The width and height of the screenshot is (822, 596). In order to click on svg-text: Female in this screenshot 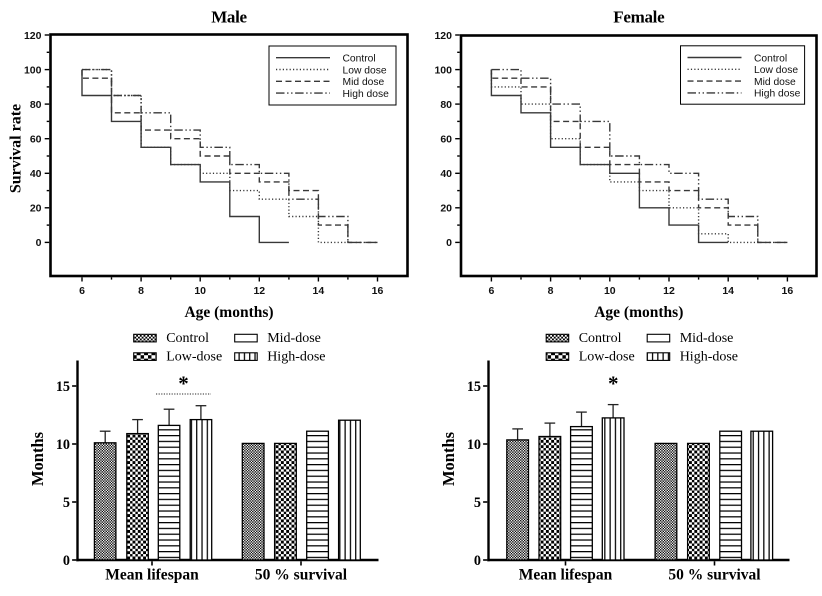, I will do `click(639, 17)`.